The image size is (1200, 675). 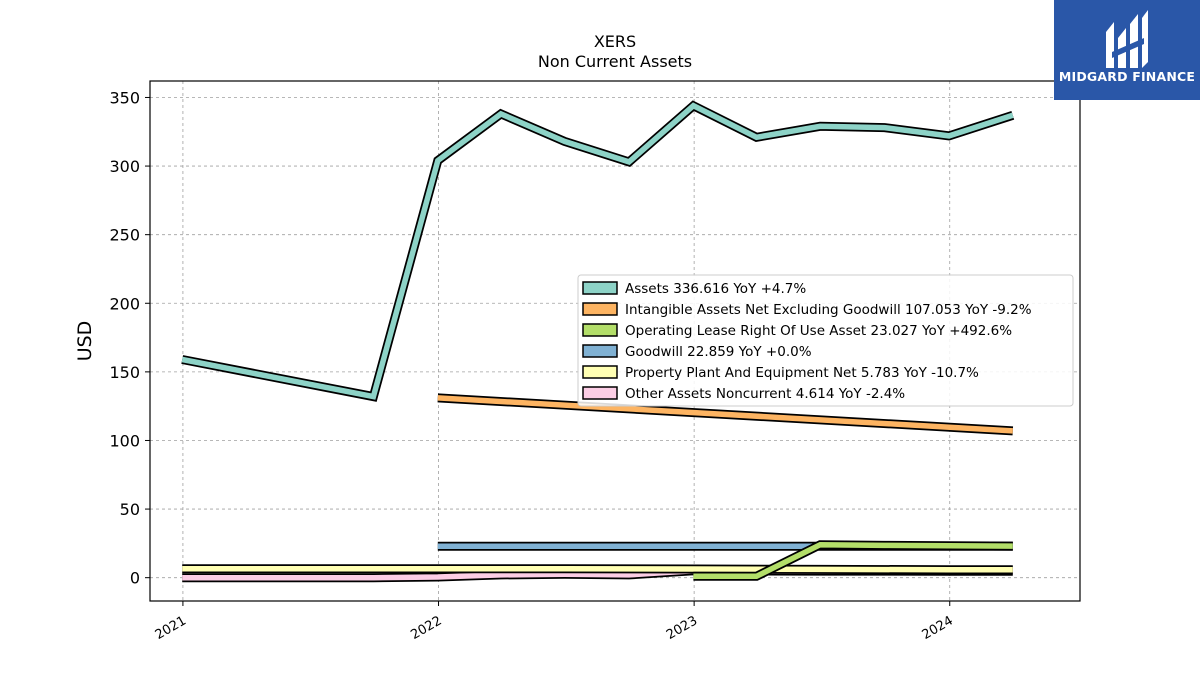 What do you see at coordinates (1127, 76) in the screenshot?
I see `logo-text: MIDGARD FINANCE` at bounding box center [1127, 76].